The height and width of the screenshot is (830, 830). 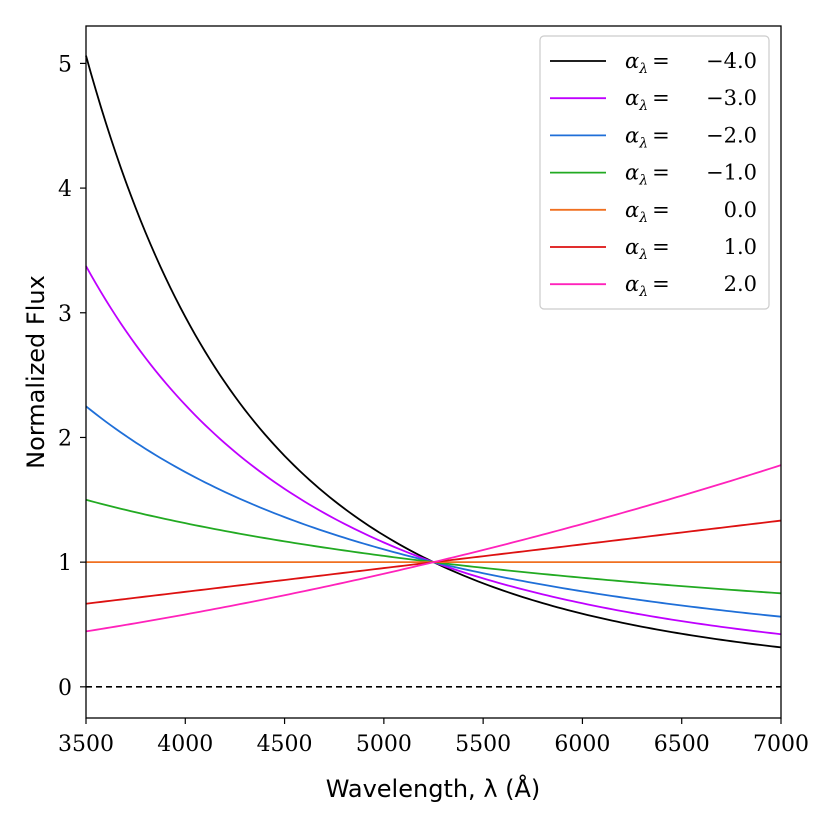 I want to click on y-axis-label: Normalized Flux, so click(x=36, y=372).